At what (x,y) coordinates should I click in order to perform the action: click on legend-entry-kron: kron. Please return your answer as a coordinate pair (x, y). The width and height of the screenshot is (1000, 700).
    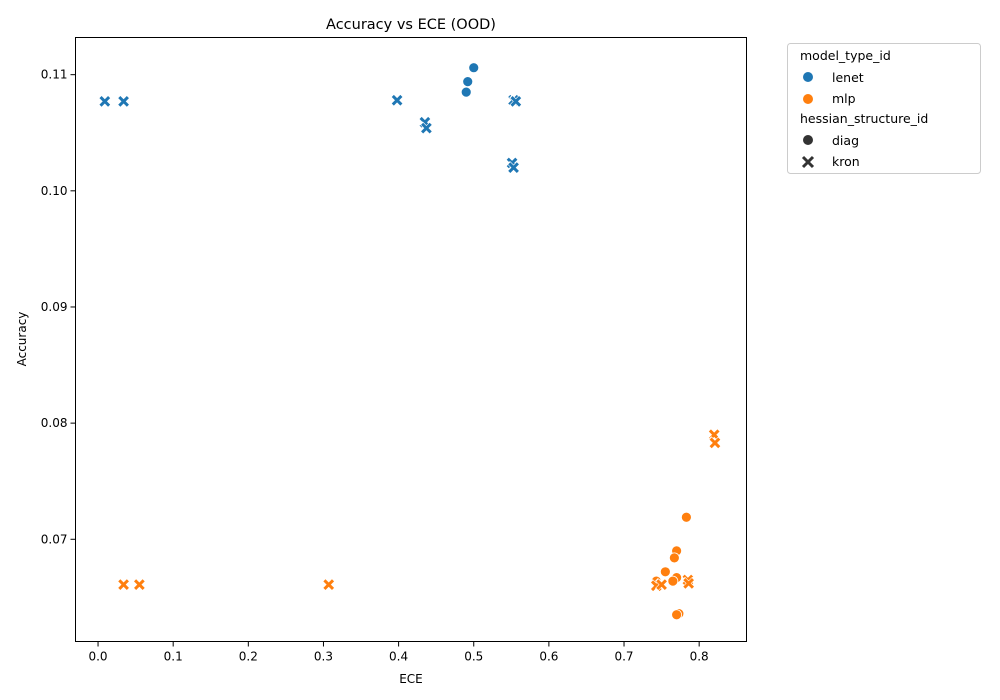
    Looking at the image, I should click on (830, 161).